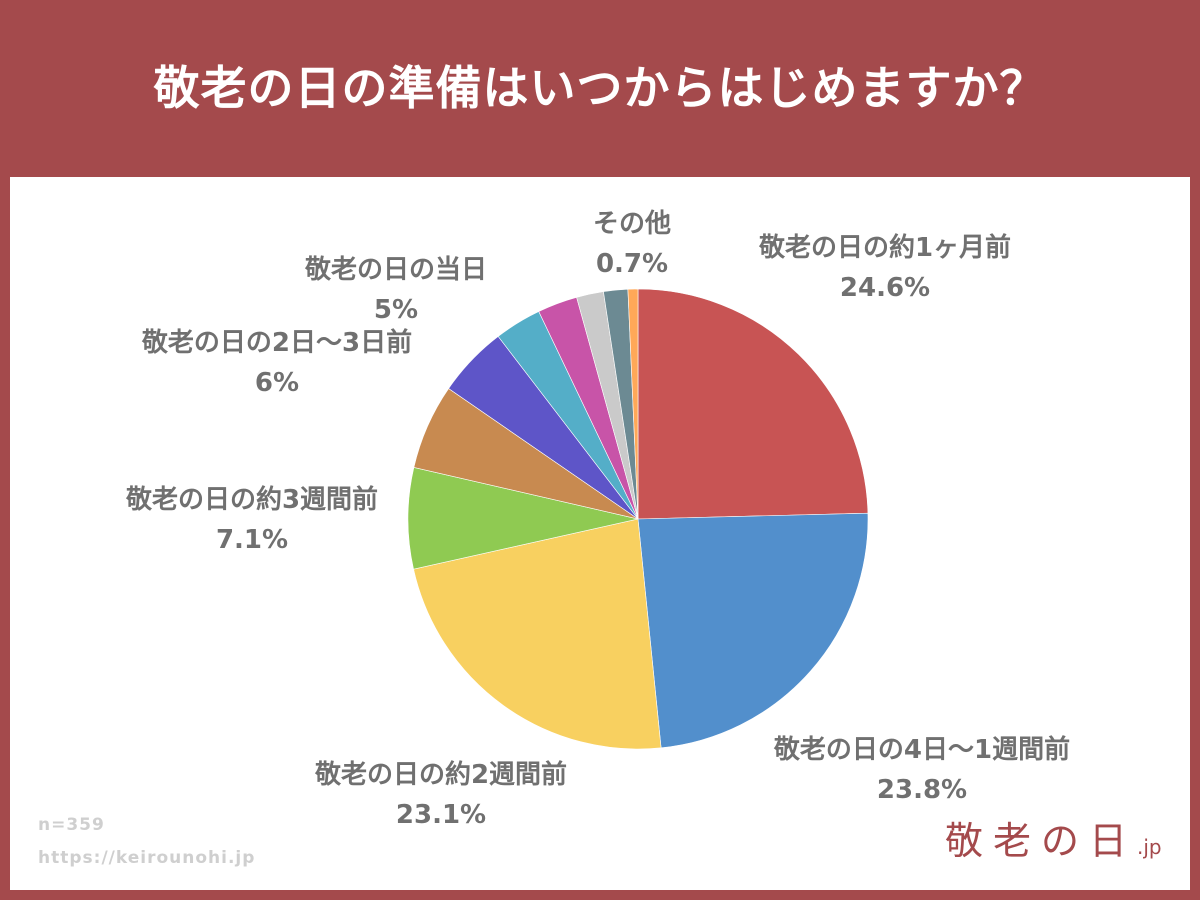  What do you see at coordinates (277, 363) in the screenshot?
I see `slice-label-2-3-days: 敬老の日の2日〜3日前 6%` at bounding box center [277, 363].